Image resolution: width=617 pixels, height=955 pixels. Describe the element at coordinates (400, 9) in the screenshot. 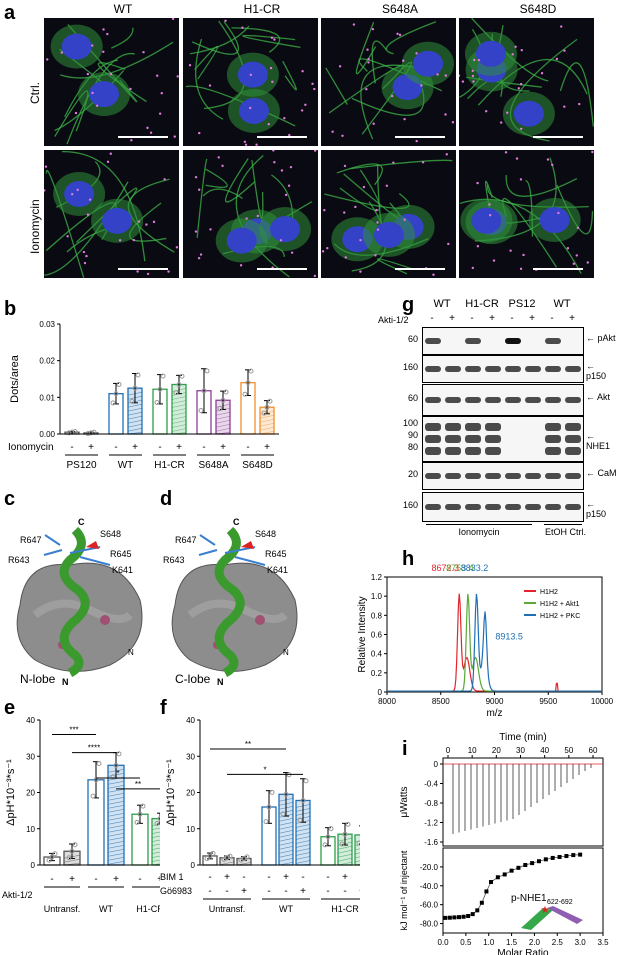

I see `col-header-s648a: S648A` at that location.